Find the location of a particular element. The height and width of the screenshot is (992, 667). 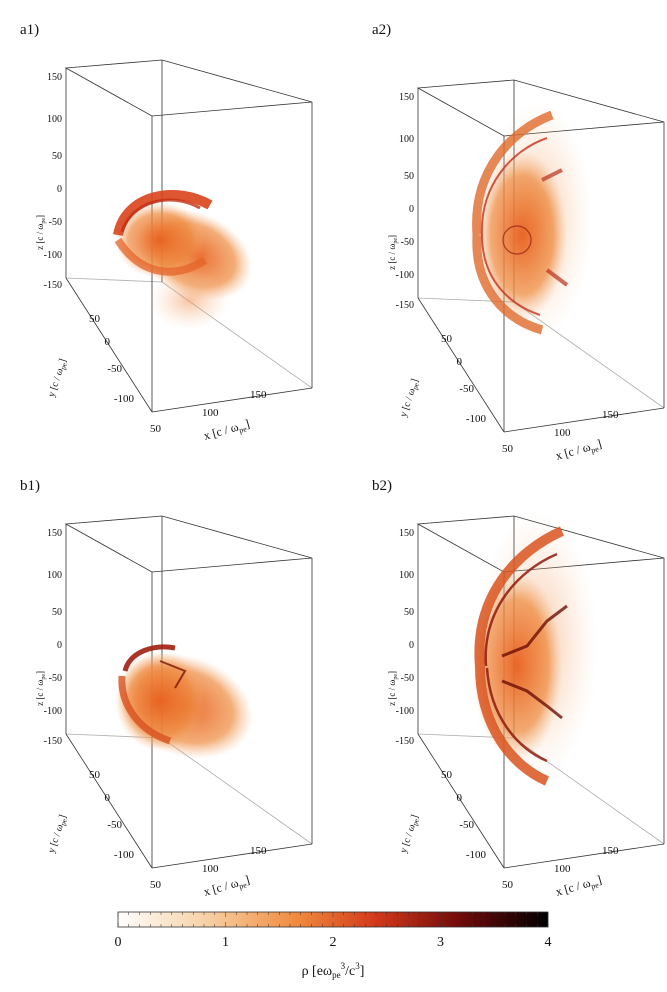

panel-label-b2: b2) is located at coordinates (382, 486).